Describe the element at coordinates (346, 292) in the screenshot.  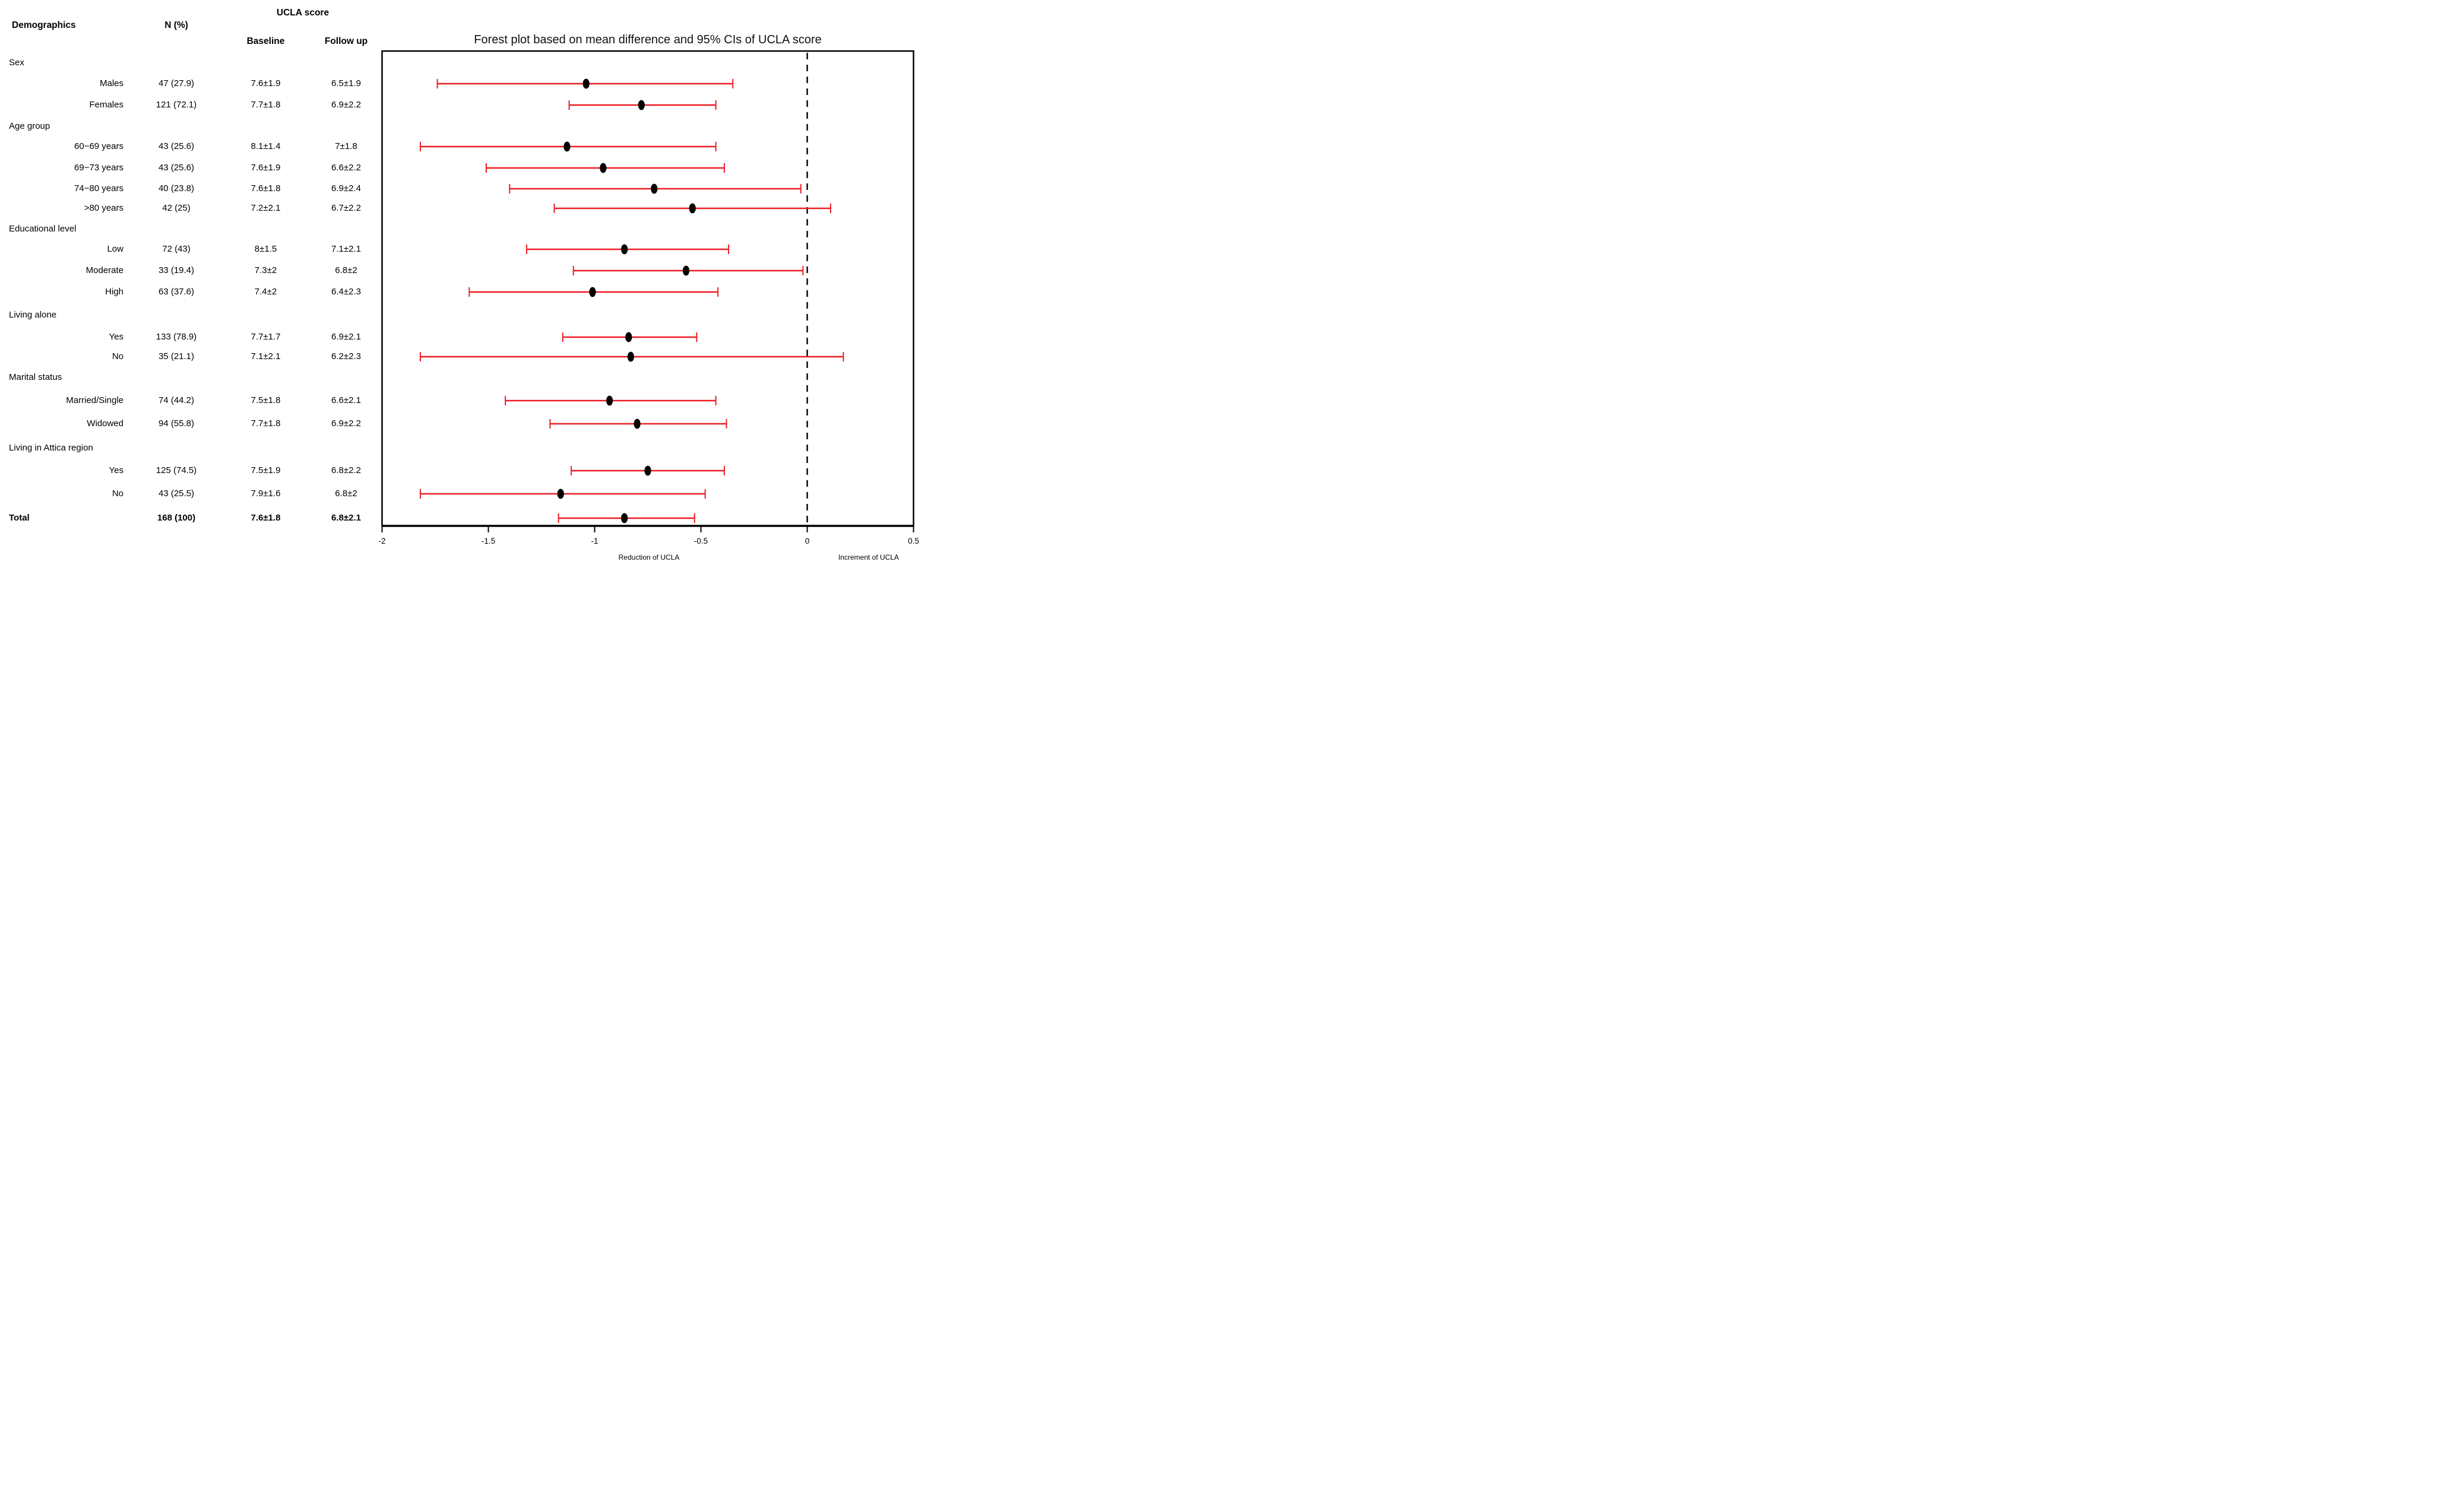
I see `row-followup: 6.4±2.3` at that location.